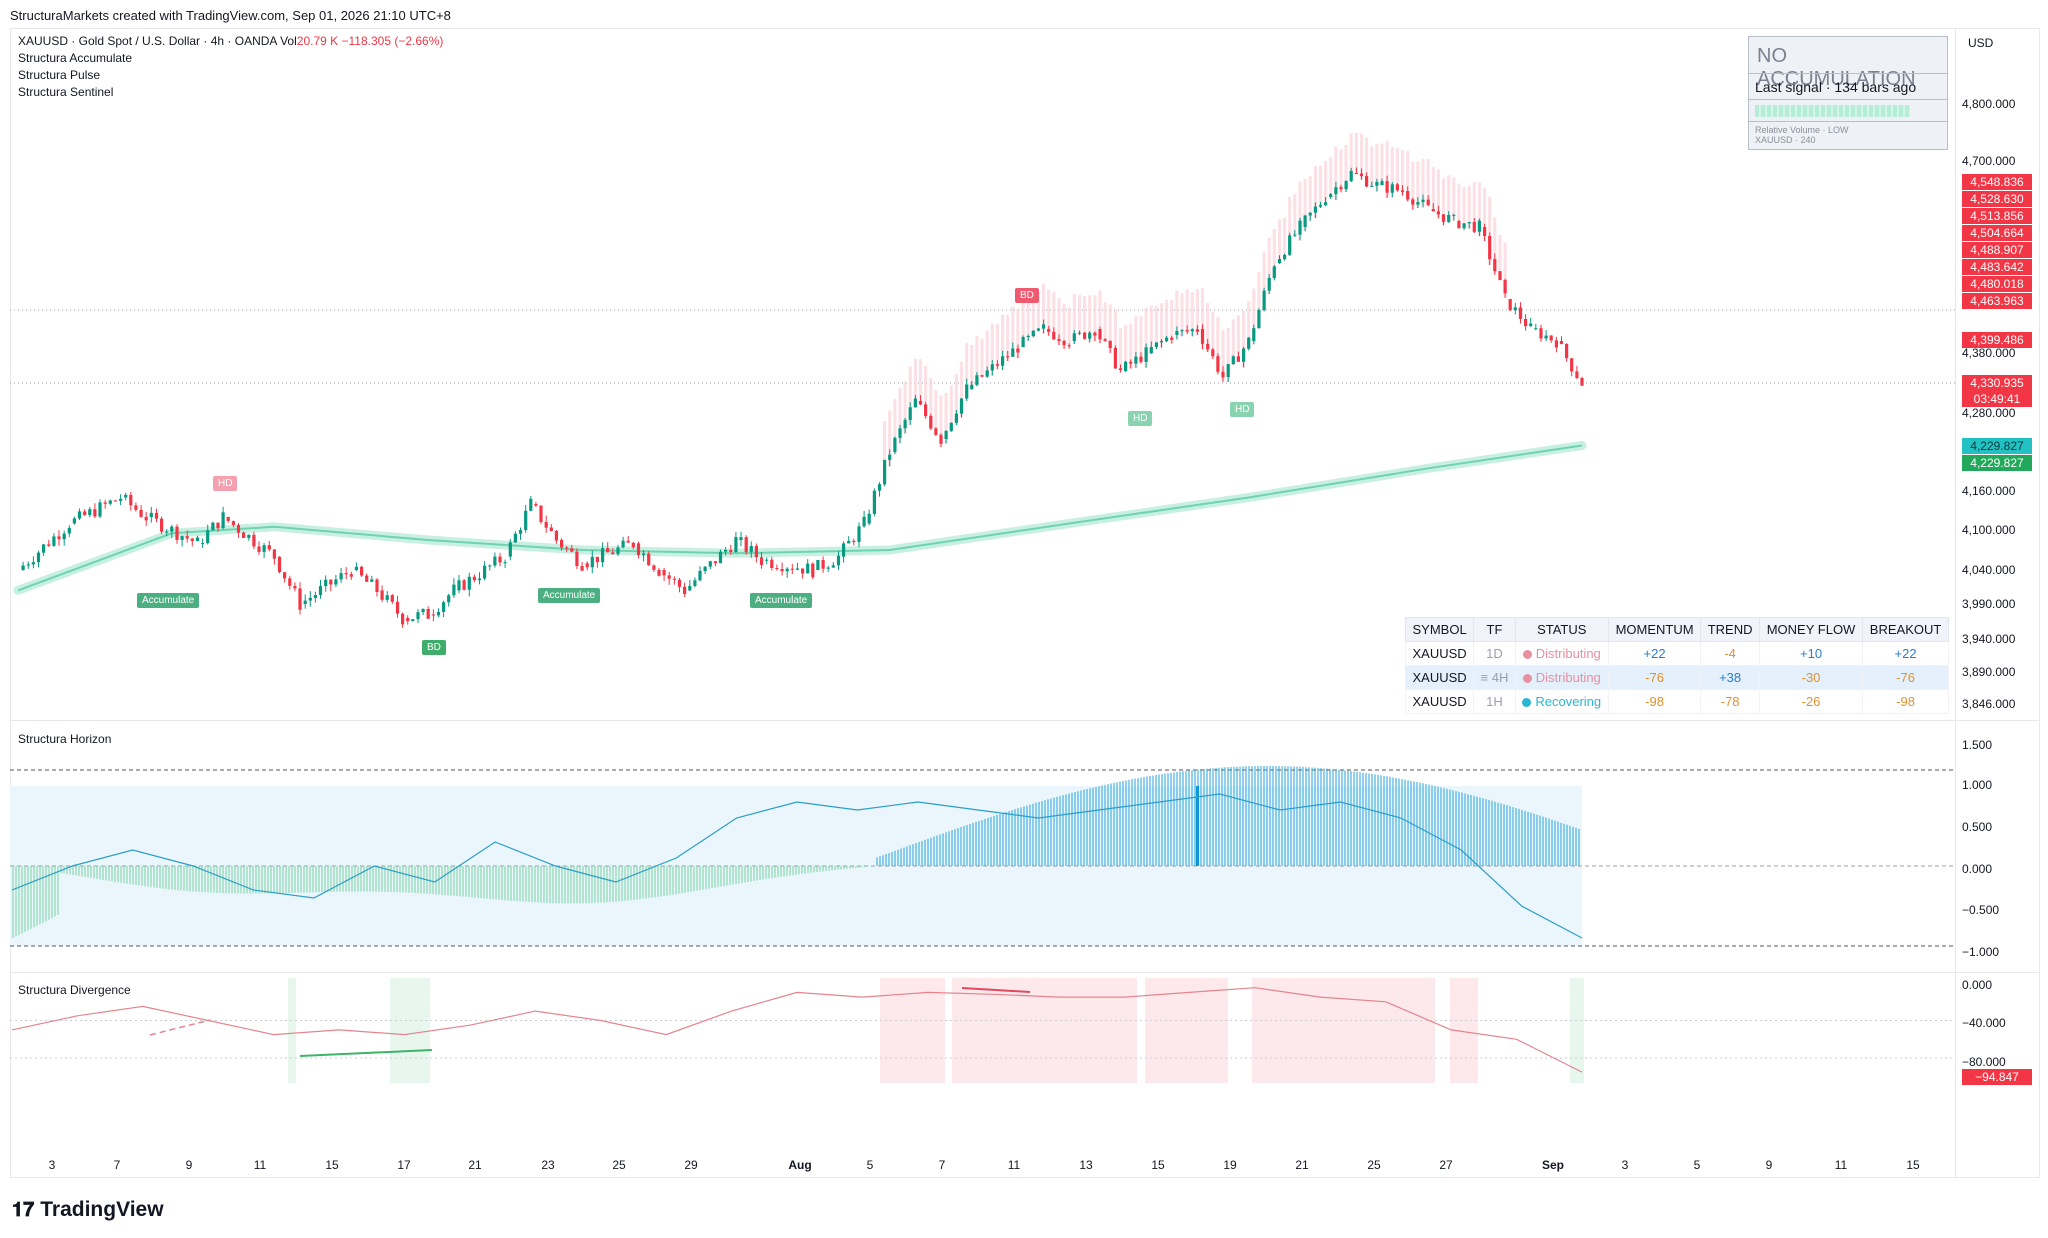  I want to click on indicator-pulse: Structura Pulse, so click(59, 75).